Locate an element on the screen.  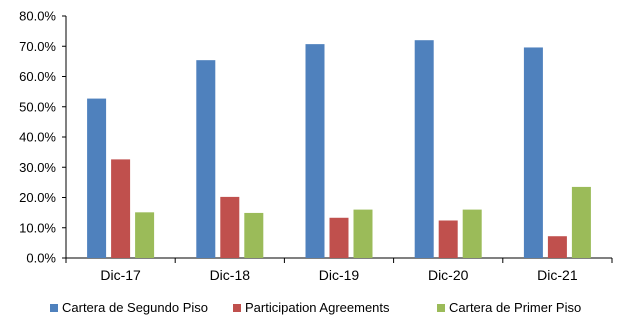
x-tick-label: Dic-21 is located at coordinates (557, 275).